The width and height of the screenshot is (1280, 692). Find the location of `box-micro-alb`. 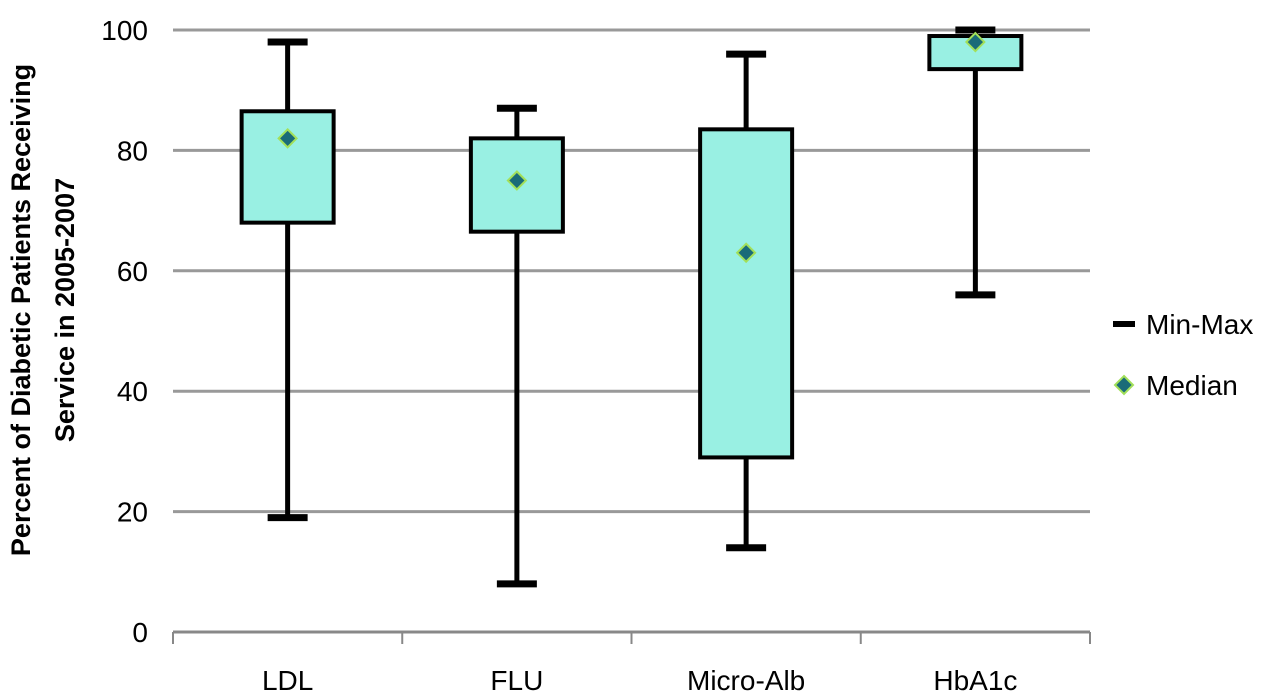

box-micro-alb is located at coordinates (746, 301).